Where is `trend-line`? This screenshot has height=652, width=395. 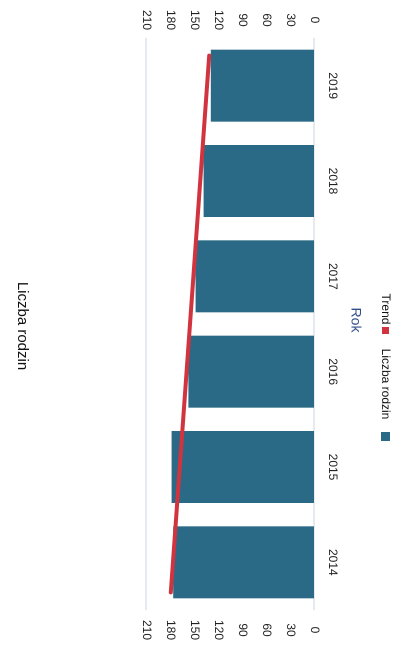
trend-line is located at coordinates (190, 324).